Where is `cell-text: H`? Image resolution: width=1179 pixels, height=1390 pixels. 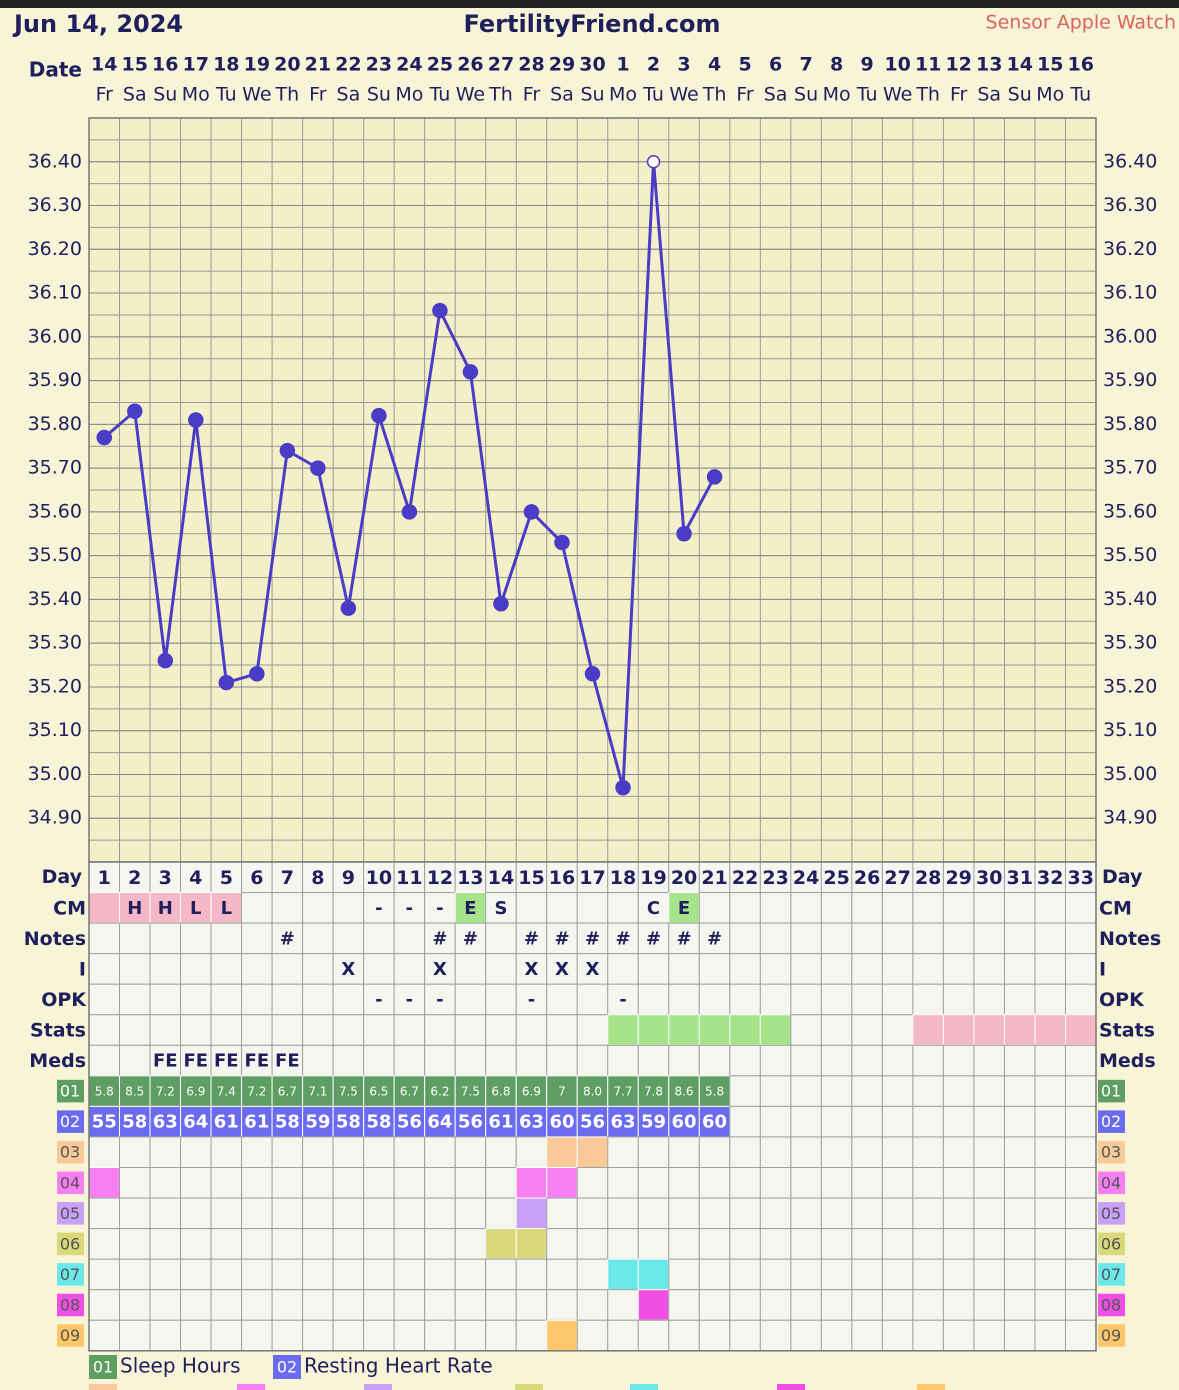 cell-text: H is located at coordinates (165, 908).